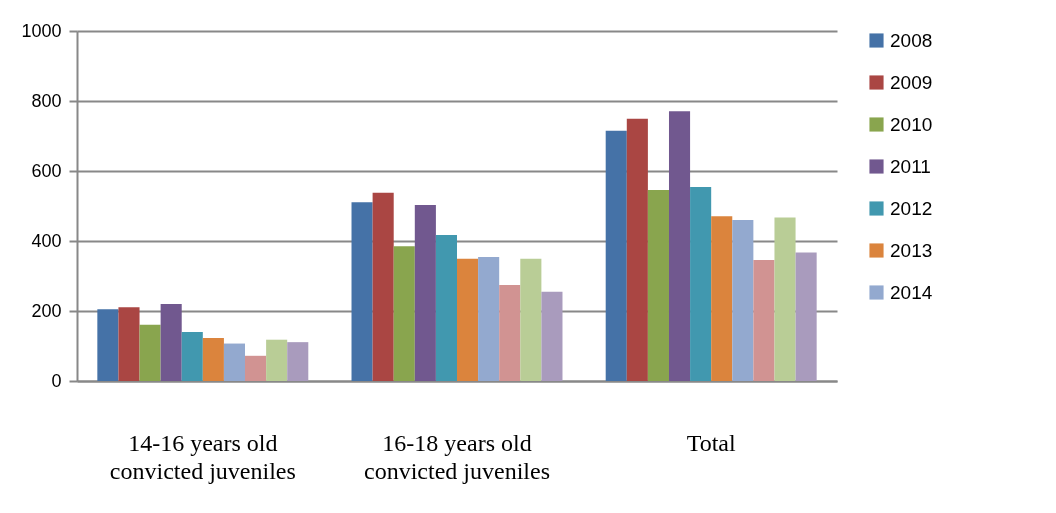 The width and height of the screenshot is (1056, 513). I want to click on y-tick-label: 200, so click(46, 310).